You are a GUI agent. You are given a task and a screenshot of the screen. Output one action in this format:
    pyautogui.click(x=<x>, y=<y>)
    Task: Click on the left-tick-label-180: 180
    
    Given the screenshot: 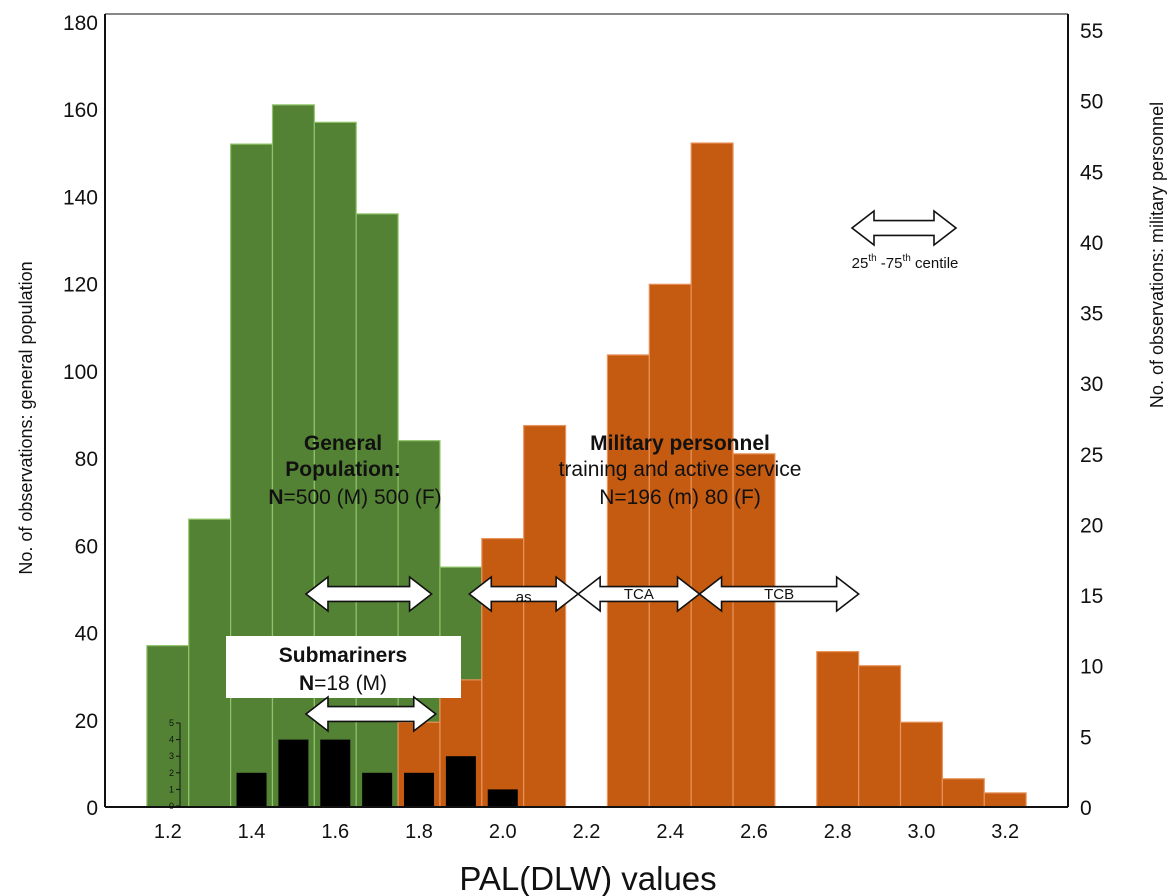 What is the action you would take?
    pyautogui.click(x=80, y=23)
    